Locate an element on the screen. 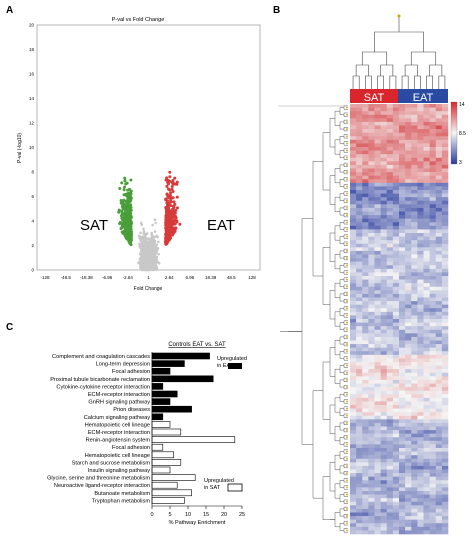 Image resolution: width=474 pixels, height=543 pixels. dendrogram-node is located at coordinates (347, 458).